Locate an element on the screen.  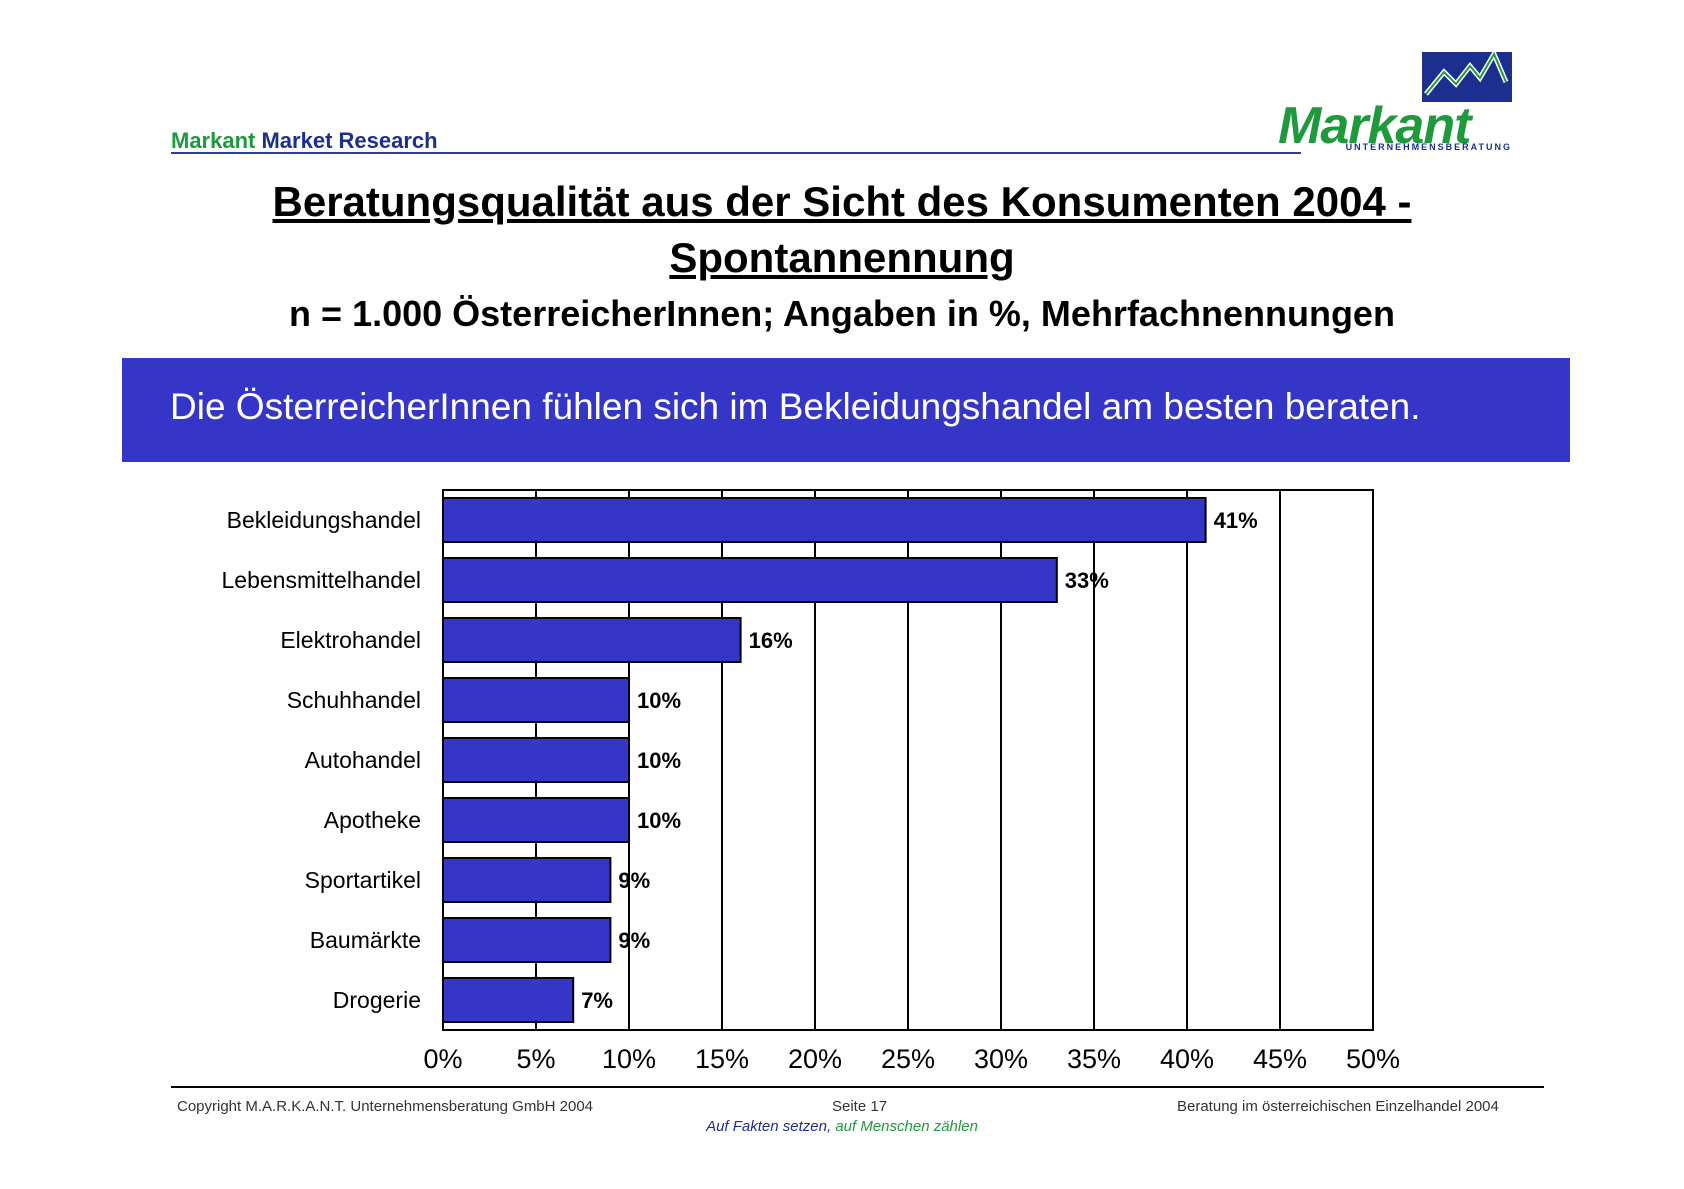
x-tick-label: 5% is located at coordinates (535, 1059).